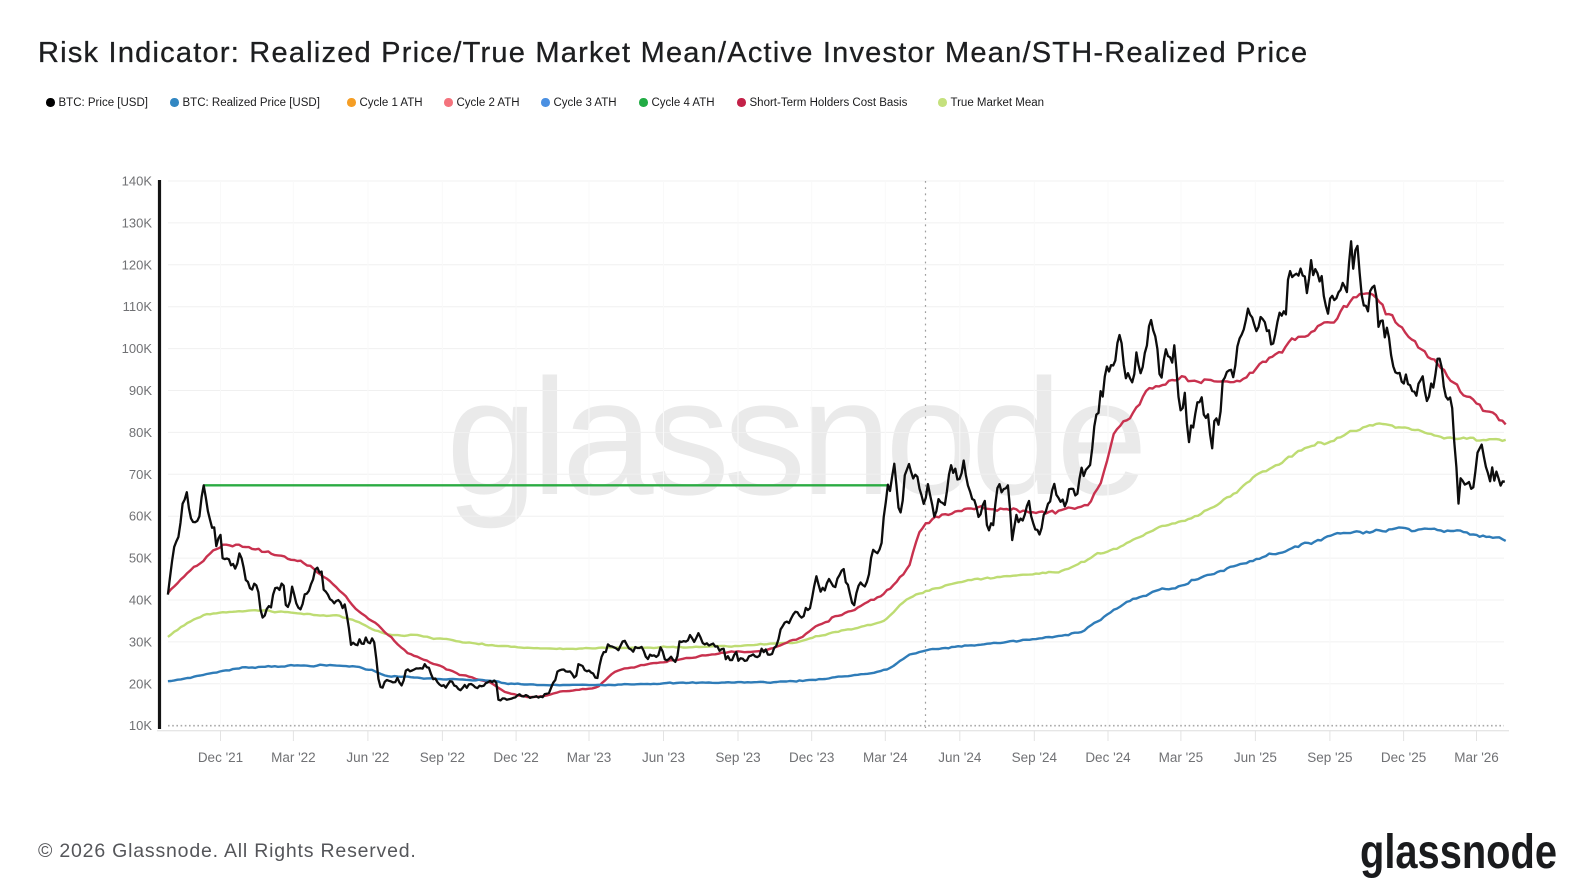 The width and height of the screenshot is (1595, 896). What do you see at coordinates (140, 725) in the screenshot?
I see `svg-text: 10K` at bounding box center [140, 725].